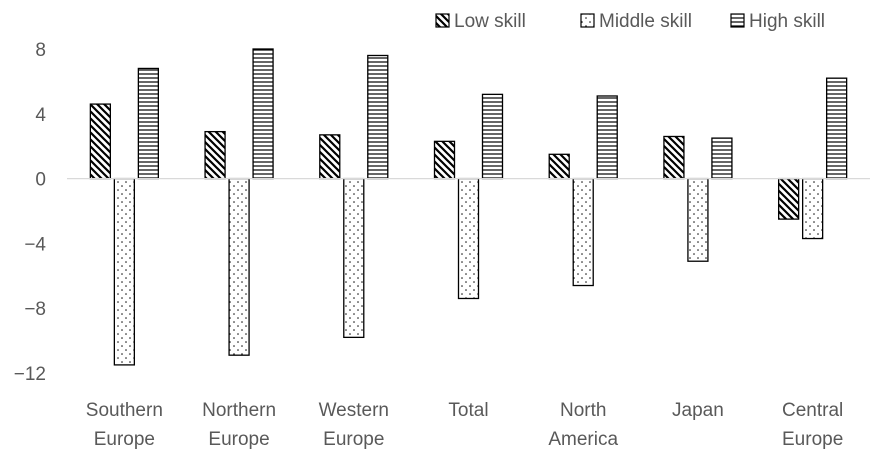 Image resolution: width=873 pixels, height=451 pixels. I want to click on legend-item-middle-skill: Middle skill, so click(636, 21).